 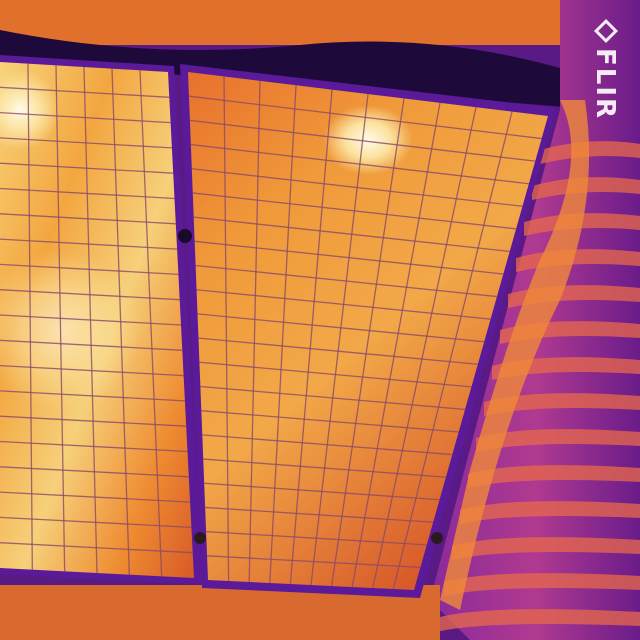 What do you see at coordinates (300, 22) in the screenshot?
I see `roof-tiles-top` at bounding box center [300, 22].